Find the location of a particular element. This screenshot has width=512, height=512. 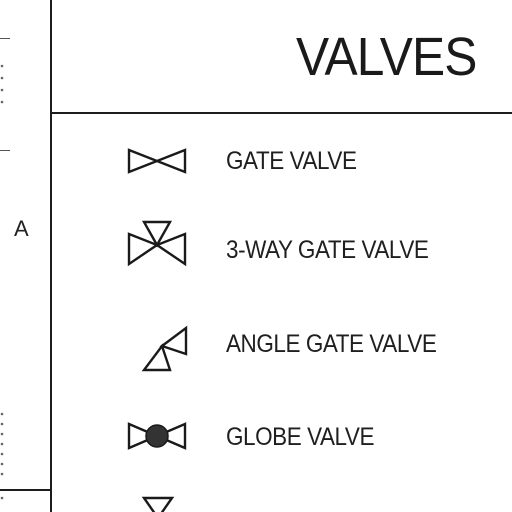

zone-label: A is located at coordinates (21, 228).